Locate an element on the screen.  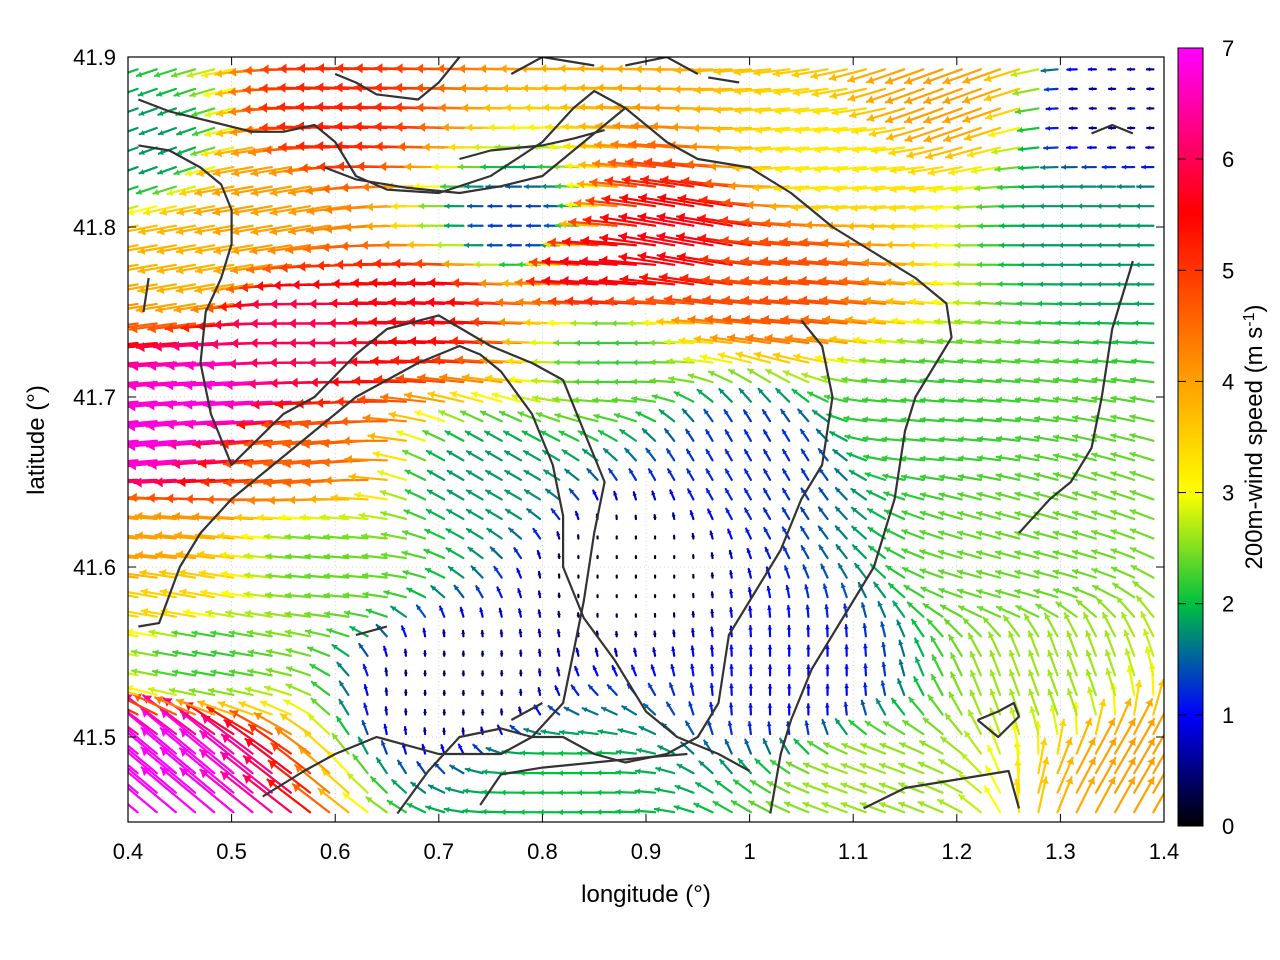
colorbar-tick-label: 1 is located at coordinates (1228, 715).